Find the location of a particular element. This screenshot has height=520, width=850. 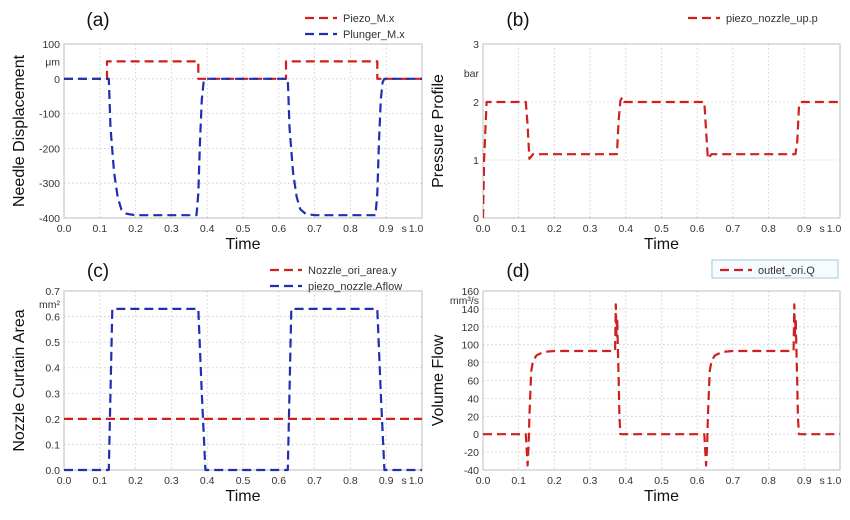

y-tick-label: 0.4 is located at coordinates (52, 369).